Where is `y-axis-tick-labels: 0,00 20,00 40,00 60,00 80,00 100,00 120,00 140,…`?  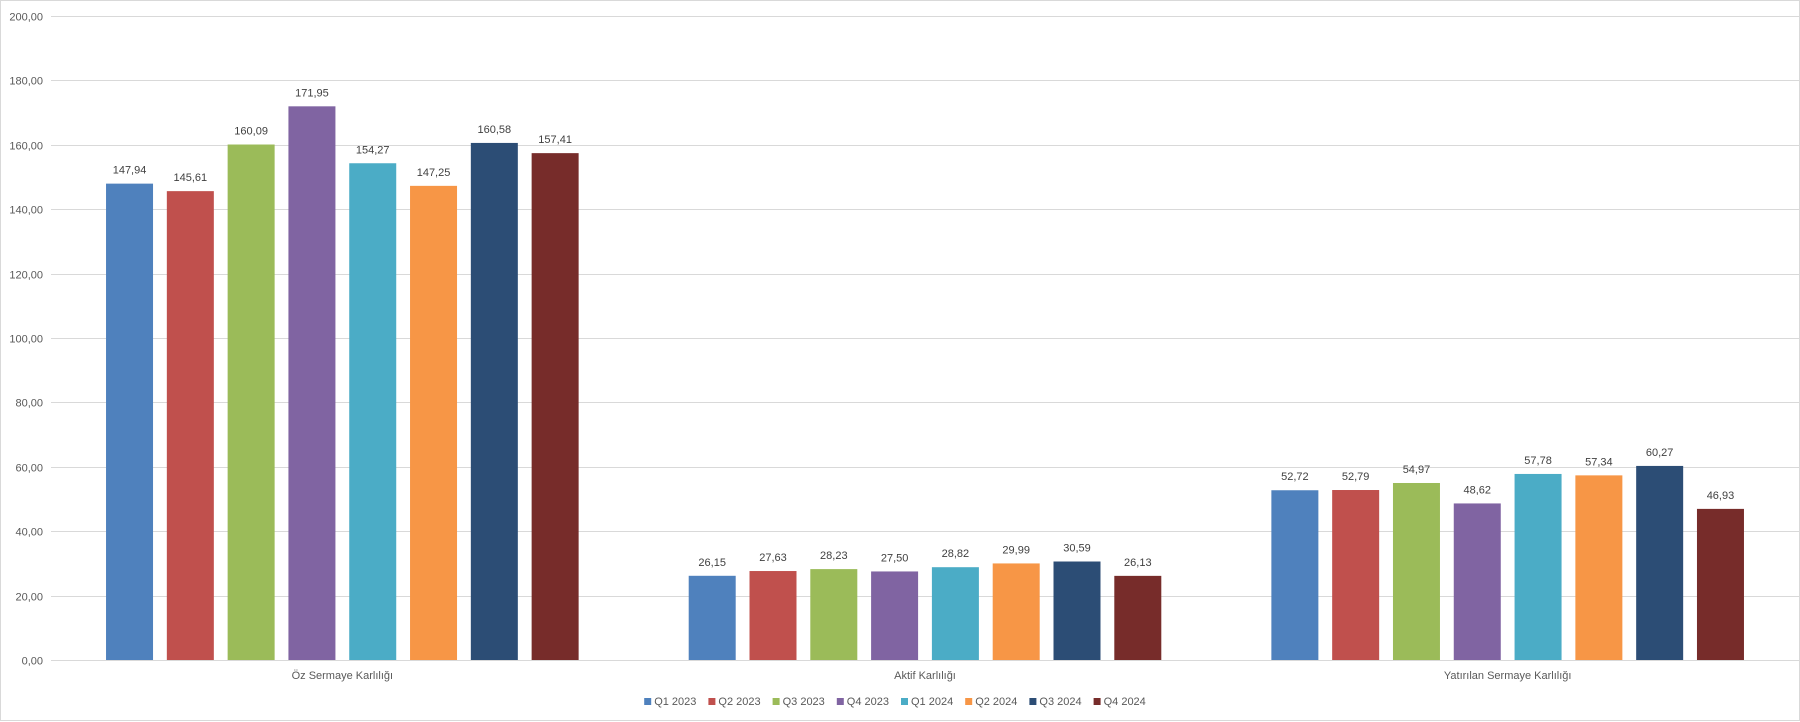 y-axis-tick-labels: 0,00 20,00 40,00 60,00 80,00 100,00 120,00 140,… is located at coordinates (26, 340).